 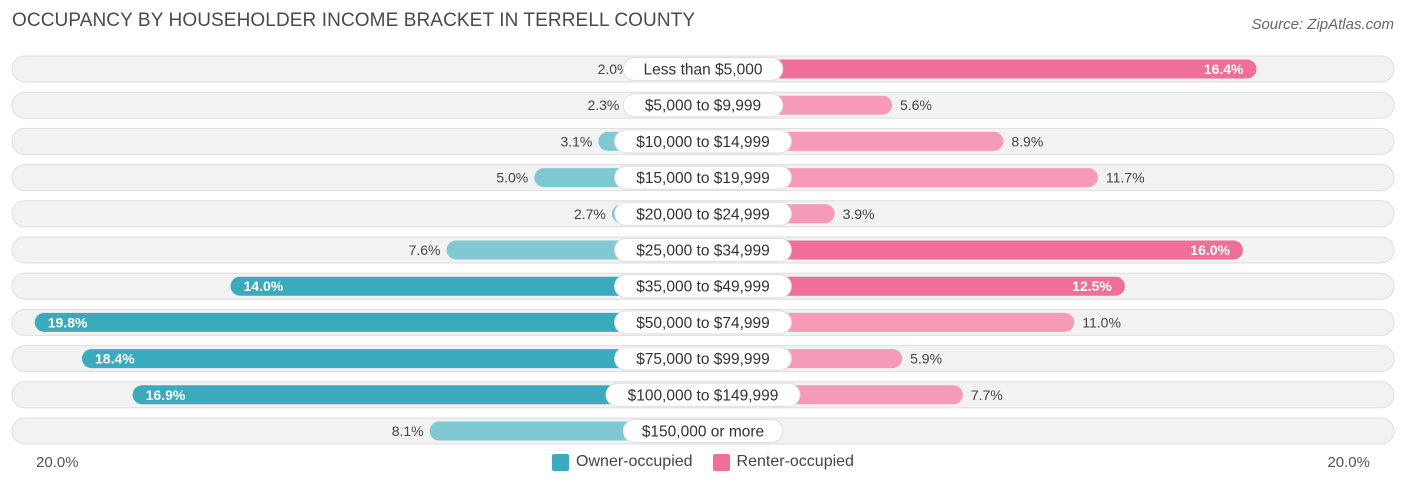 I want to click on category-label: $35,000 to $49,999, so click(x=703, y=287).